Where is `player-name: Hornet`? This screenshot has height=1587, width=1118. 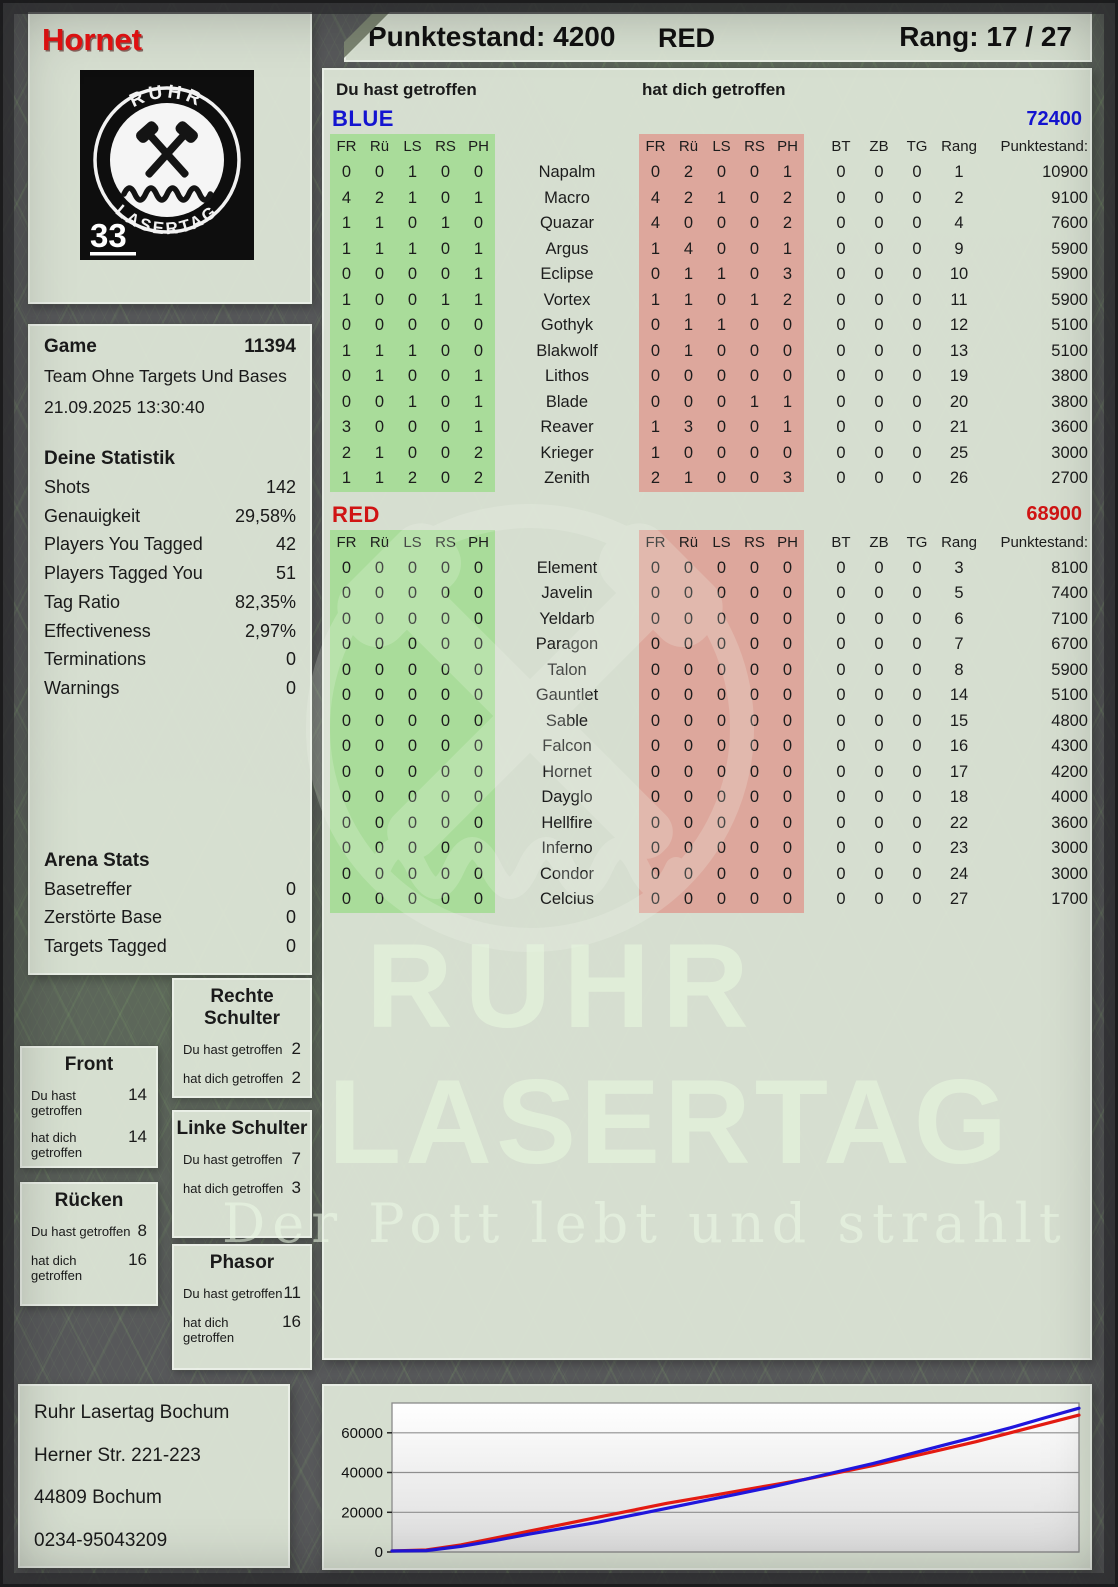 player-name: Hornet is located at coordinates (92, 39).